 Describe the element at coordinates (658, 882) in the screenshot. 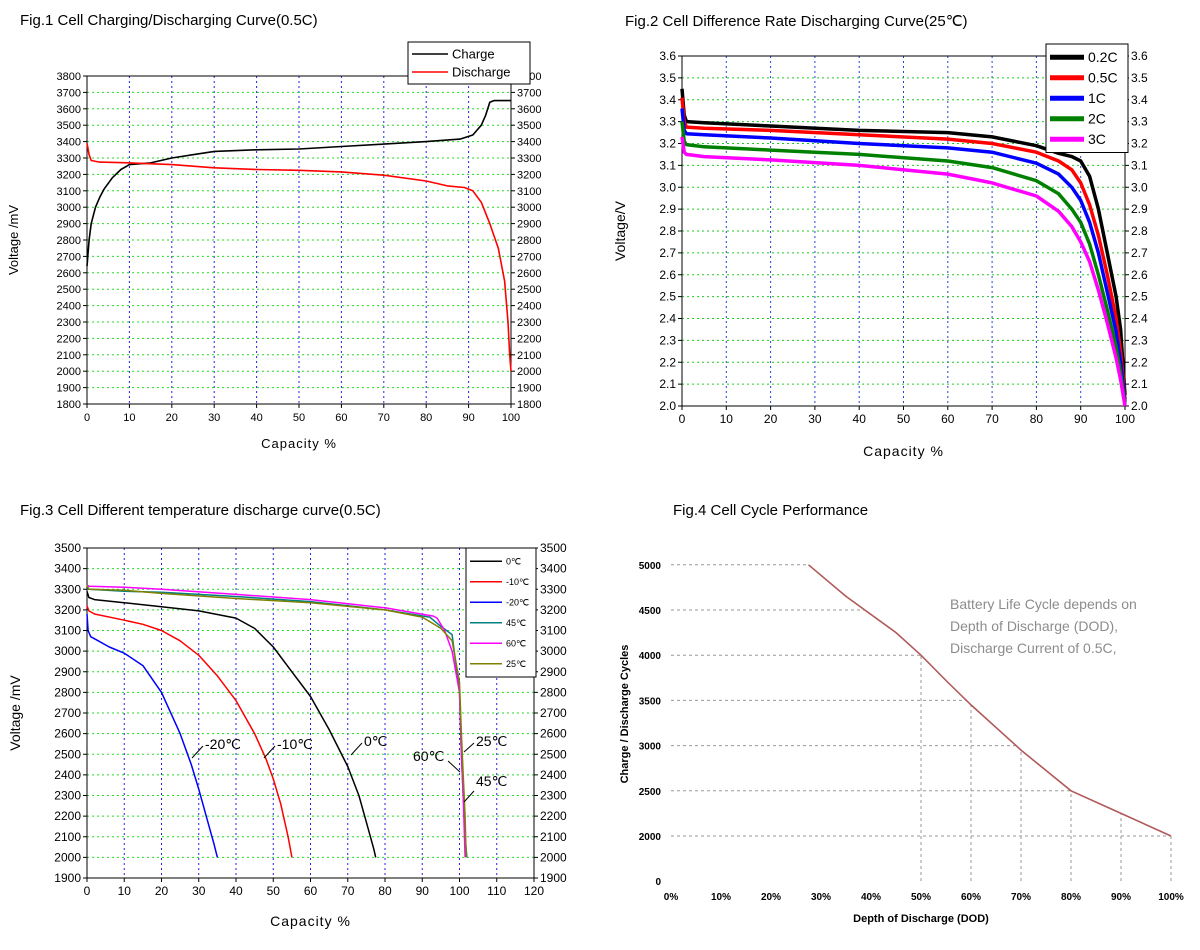

I see `y-tick-label: 0` at that location.